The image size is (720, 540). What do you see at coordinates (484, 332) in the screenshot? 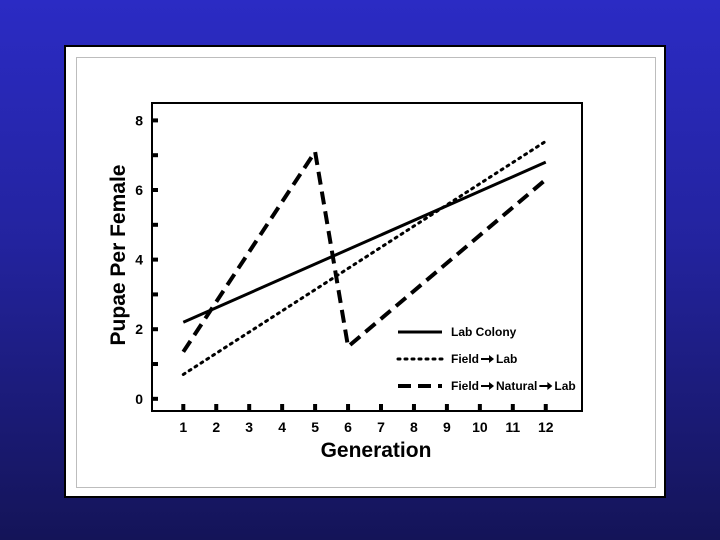
I see `legend-label: Lab Colony` at bounding box center [484, 332].